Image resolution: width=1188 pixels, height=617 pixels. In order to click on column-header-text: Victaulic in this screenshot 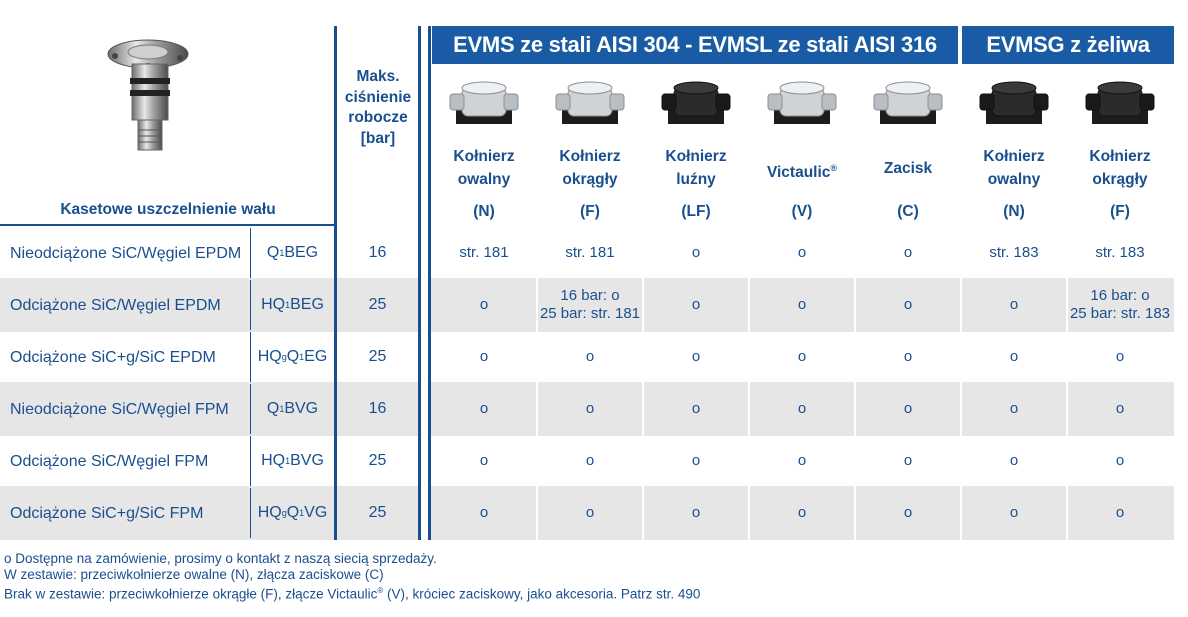, I will do `click(798, 173)`.